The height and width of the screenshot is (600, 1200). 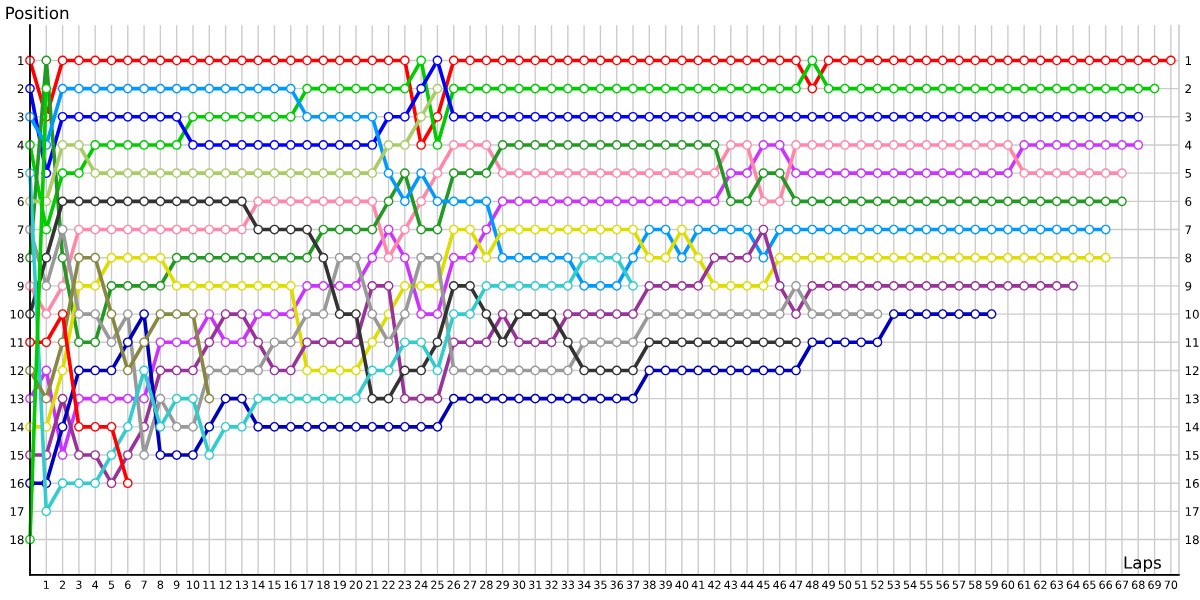 What do you see at coordinates (1192, 540) in the screenshot?
I see `y2-tick-label: 18` at bounding box center [1192, 540].